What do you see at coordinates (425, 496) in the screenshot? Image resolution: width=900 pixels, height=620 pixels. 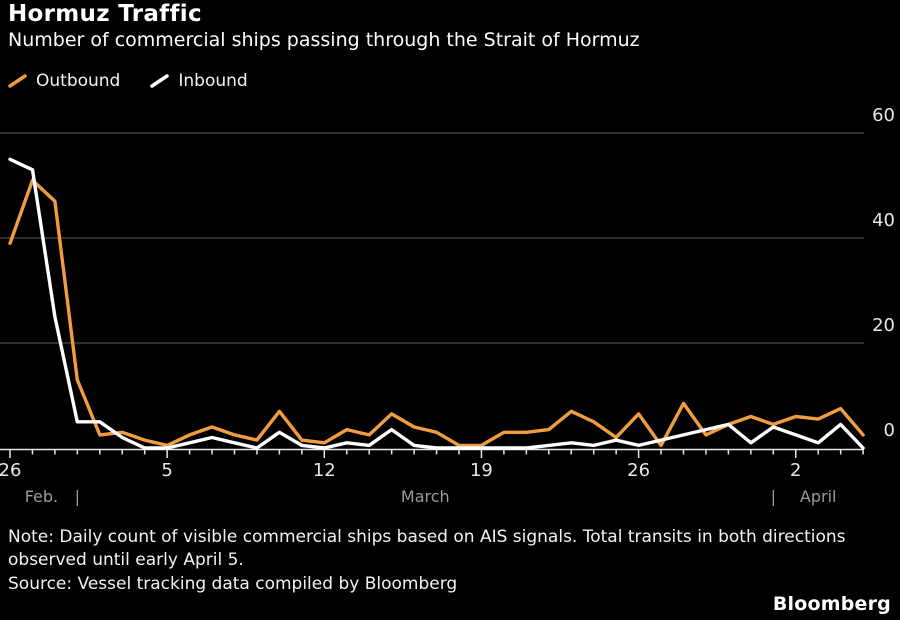 I see `month-label-march: March` at bounding box center [425, 496].